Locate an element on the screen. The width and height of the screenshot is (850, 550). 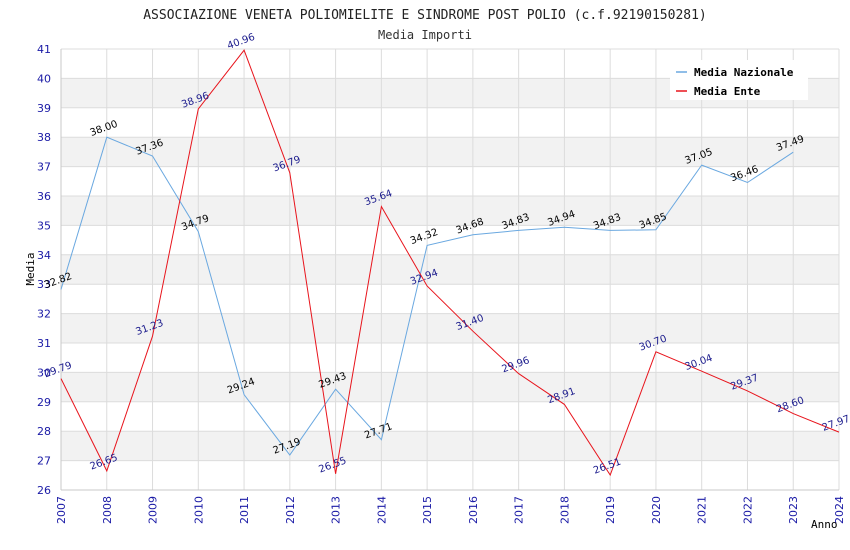
y-tick-label: 29 is located at coordinates (44, 402).